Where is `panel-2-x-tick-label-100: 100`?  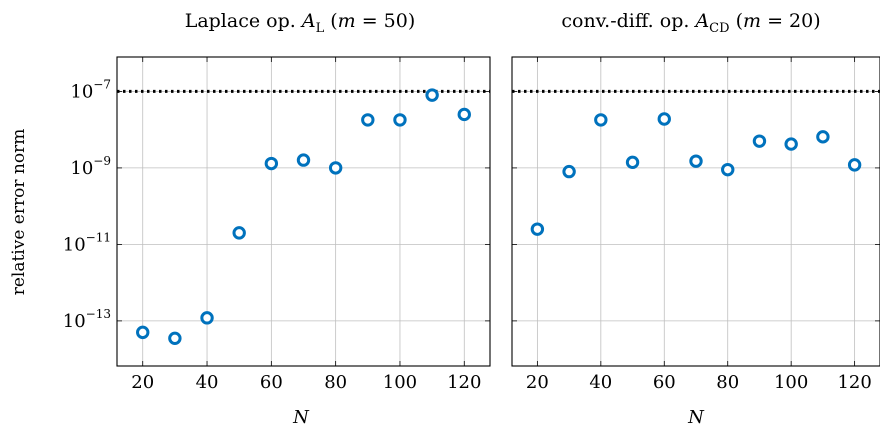 panel-2-x-tick-label-100: 100 is located at coordinates (791, 382).